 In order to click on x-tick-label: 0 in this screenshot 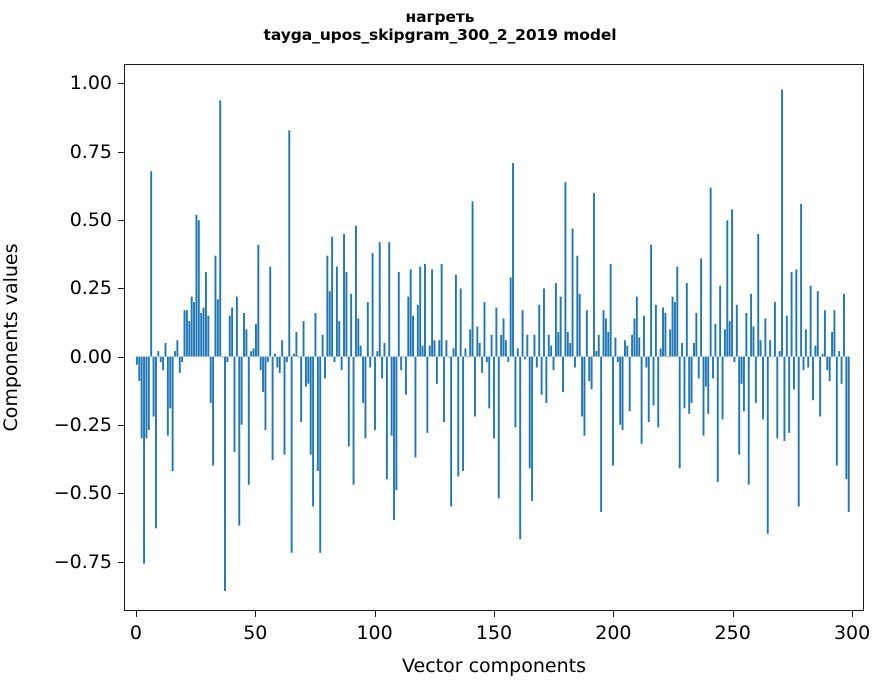, I will do `click(135, 633)`.